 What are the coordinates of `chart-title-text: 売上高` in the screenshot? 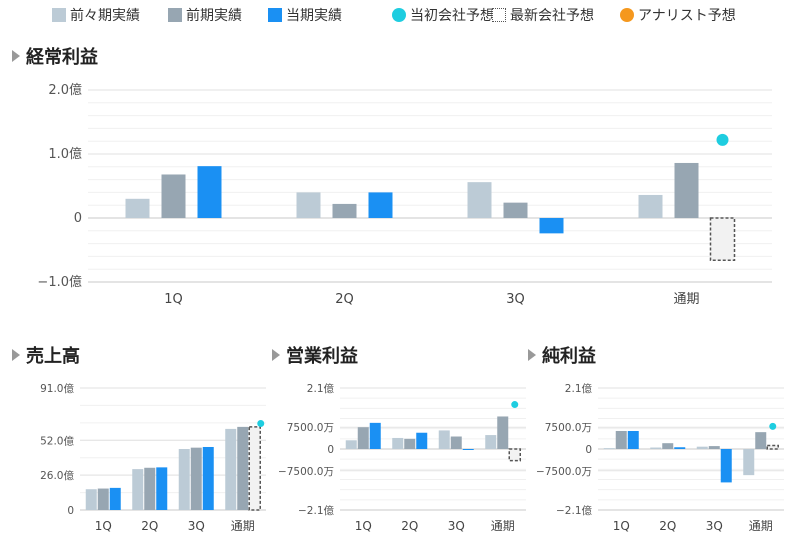 It's located at (53, 356).